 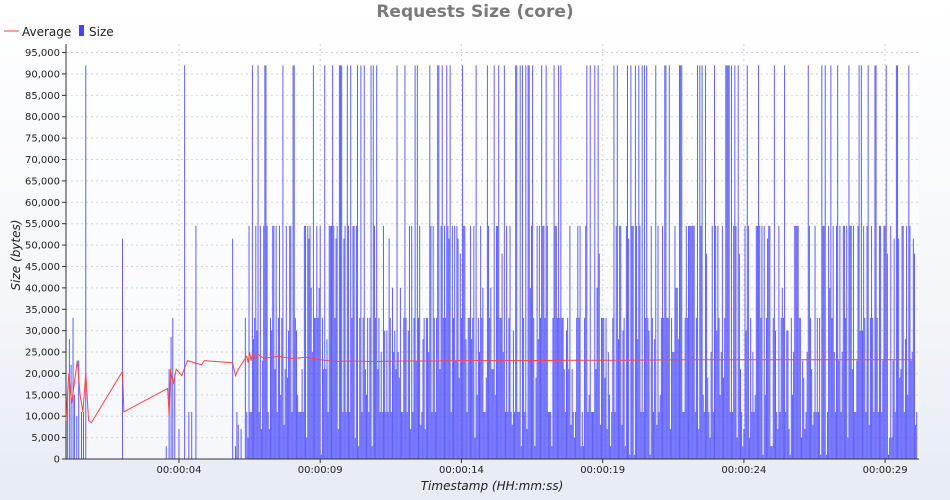 I want to click on x-tick-label: 00:00:29, so click(x=885, y=470).